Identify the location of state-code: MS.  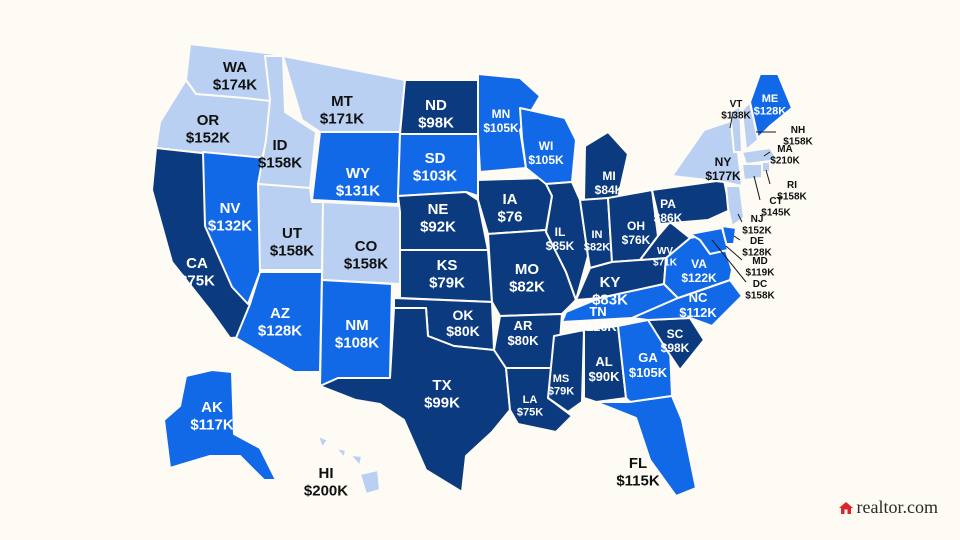
(561, 379).